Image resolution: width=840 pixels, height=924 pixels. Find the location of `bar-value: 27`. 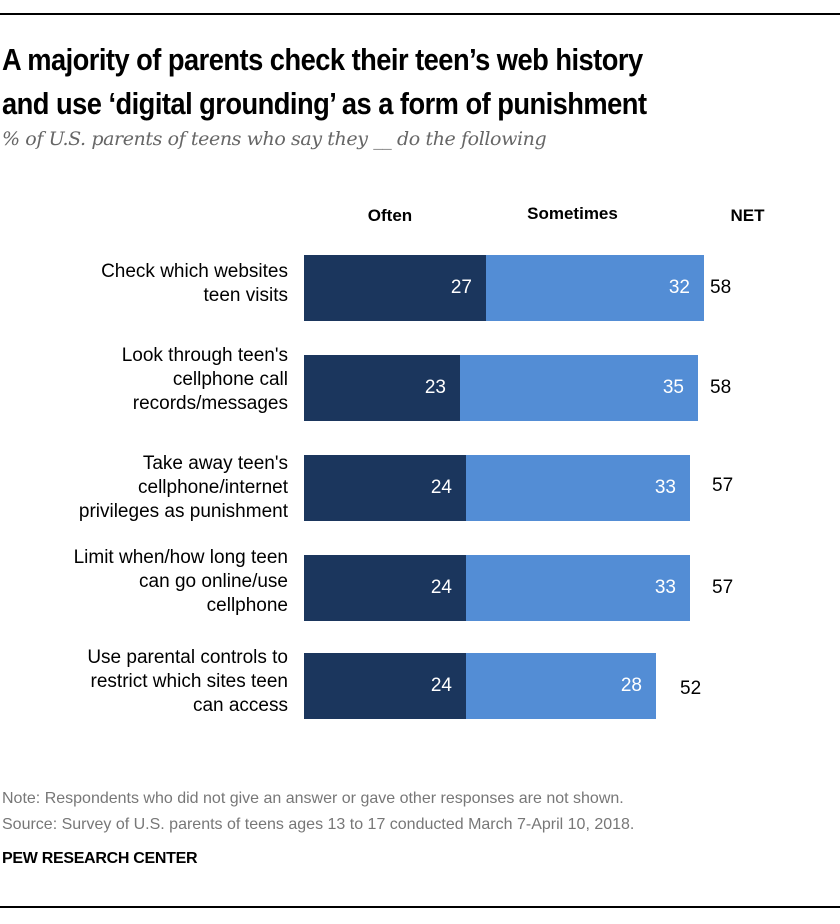

bar-value: 27 is located at coordinates (461, 287).